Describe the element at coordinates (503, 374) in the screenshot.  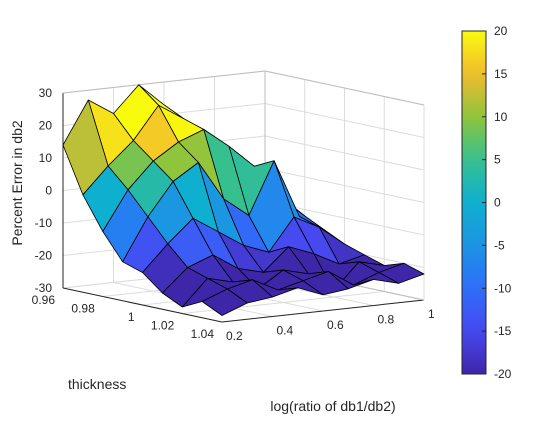
I see `colorbar-tick-label: -20` at that location.